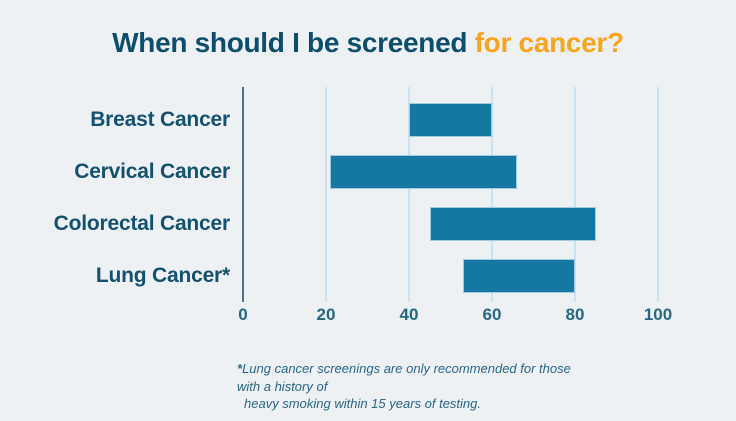 The image size is (736, 421). Describe the element at coordinates (409, 314) in the screenshot. I see `tick-label-40: 40` at that location.